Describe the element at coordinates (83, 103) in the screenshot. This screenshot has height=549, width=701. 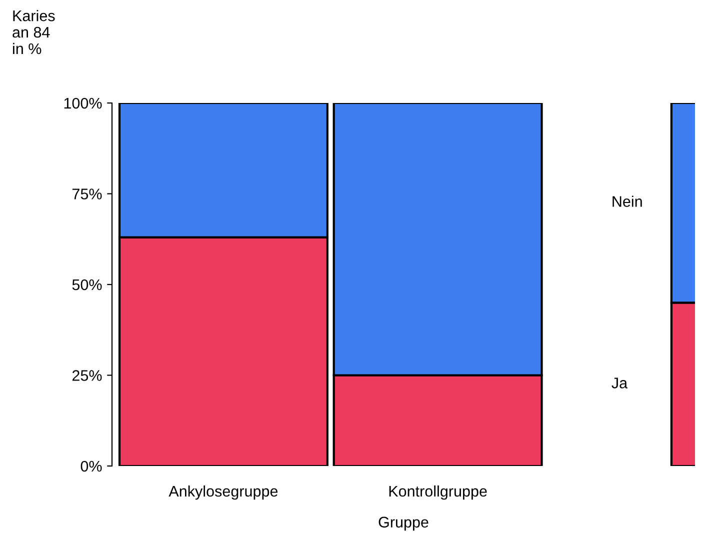
I see `y-tick-label: 100%` at that location.